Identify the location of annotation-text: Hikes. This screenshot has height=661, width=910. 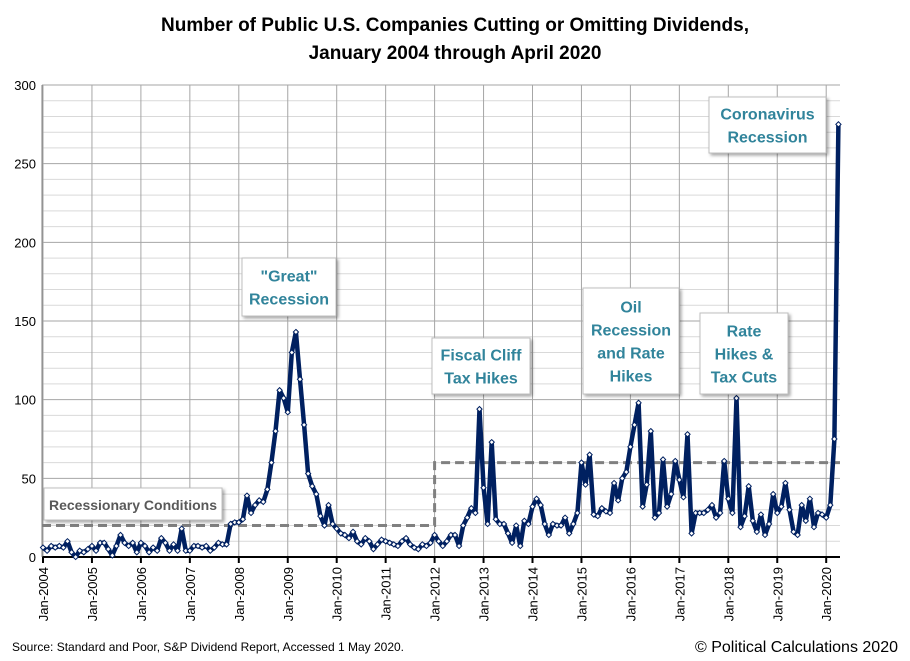
(631, 377).